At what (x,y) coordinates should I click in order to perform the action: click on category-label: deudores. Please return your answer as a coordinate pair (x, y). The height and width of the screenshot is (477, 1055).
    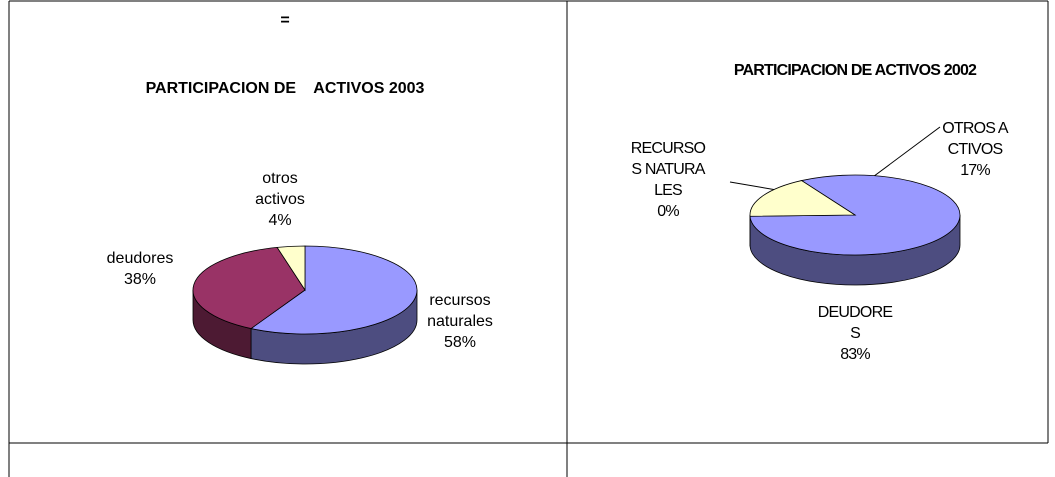
    Looking at the image, I should click on (140, 258).